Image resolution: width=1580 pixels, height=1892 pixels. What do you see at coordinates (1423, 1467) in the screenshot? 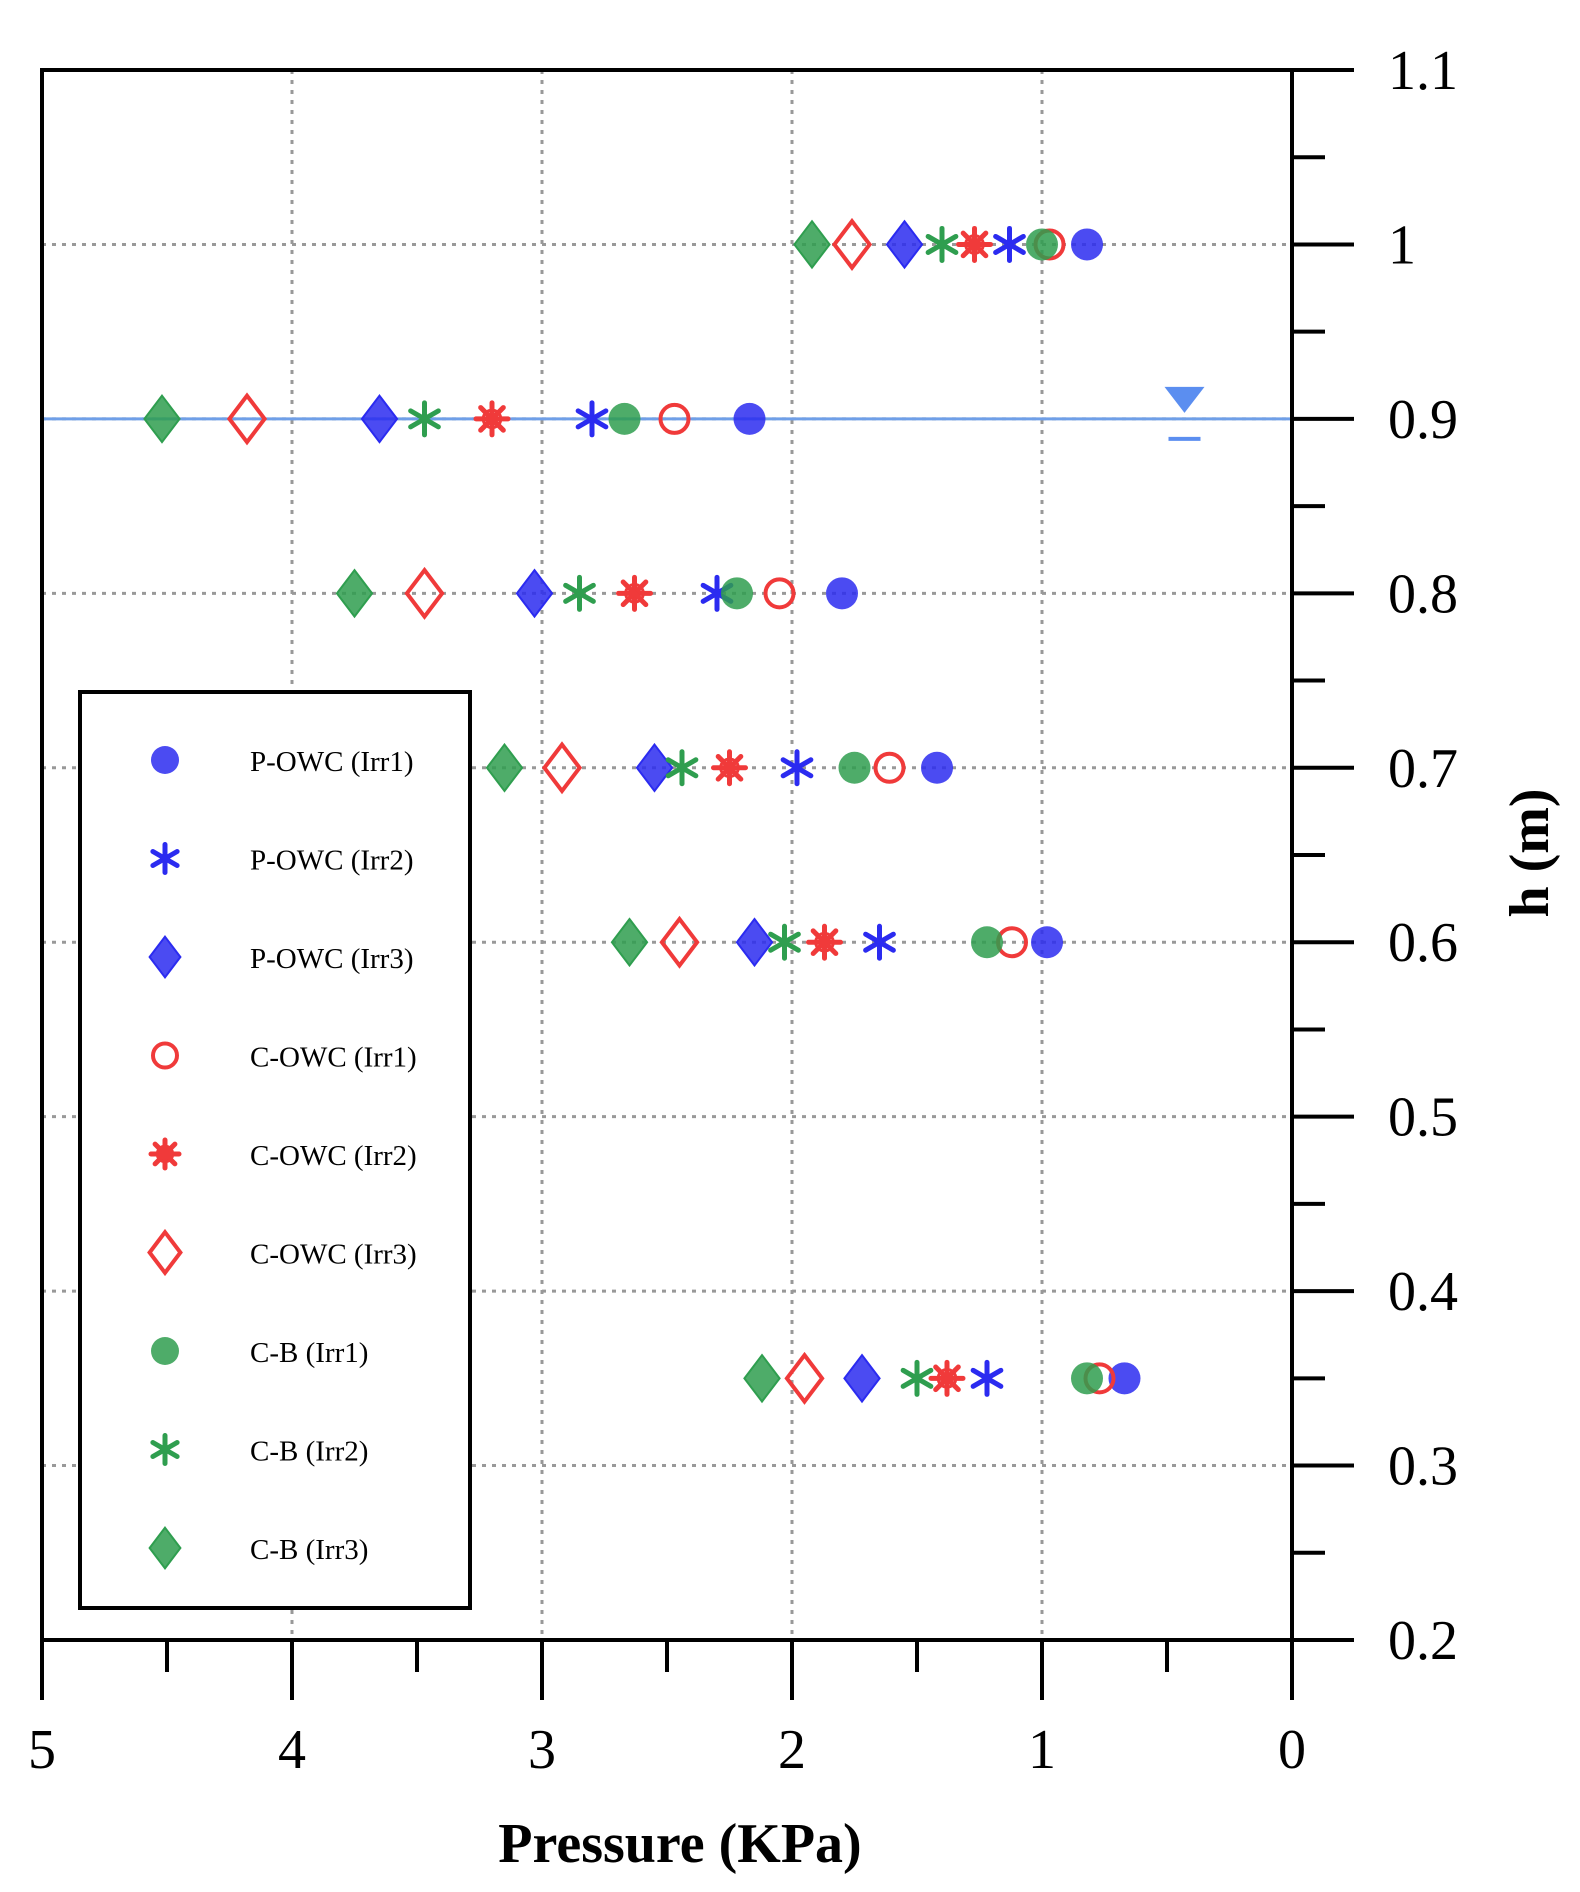
I see `y-tick-label: 0.3` at bounding box center [1423, 1467].